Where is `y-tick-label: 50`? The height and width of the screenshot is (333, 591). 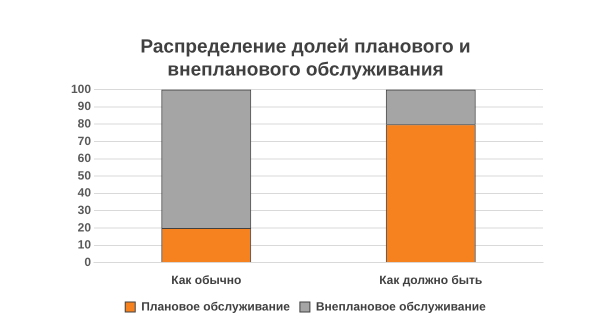 y-tick-label: 50 is located at coordinates (85, 175).